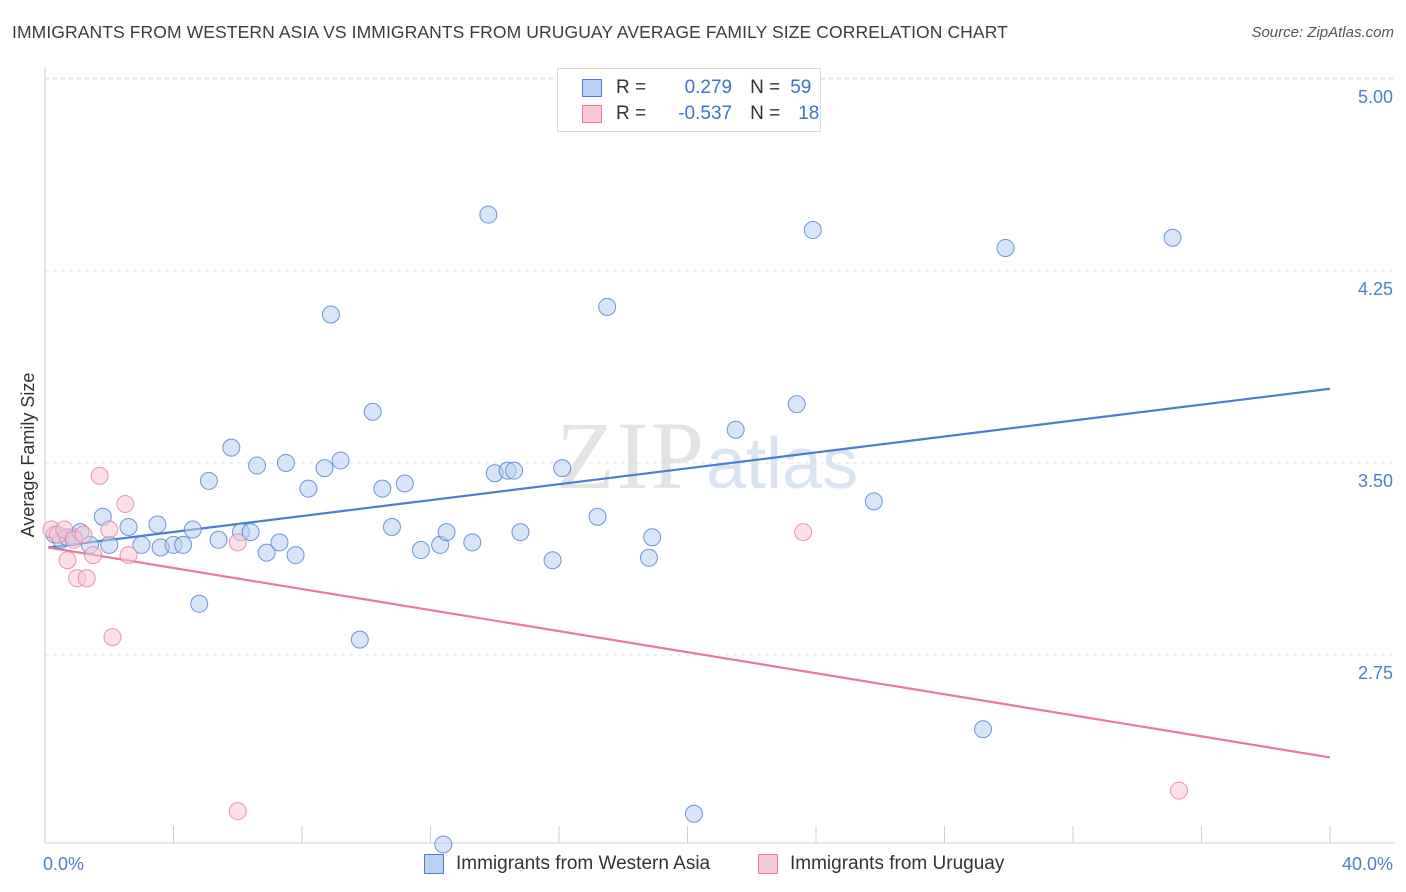 Image resolution: width=1406 pixels, height=892 pixels. What do you see at coordinates (631, 455) in the screenshot?
I see `watermark-zip: ZIP` at bounding box center [631, 455].